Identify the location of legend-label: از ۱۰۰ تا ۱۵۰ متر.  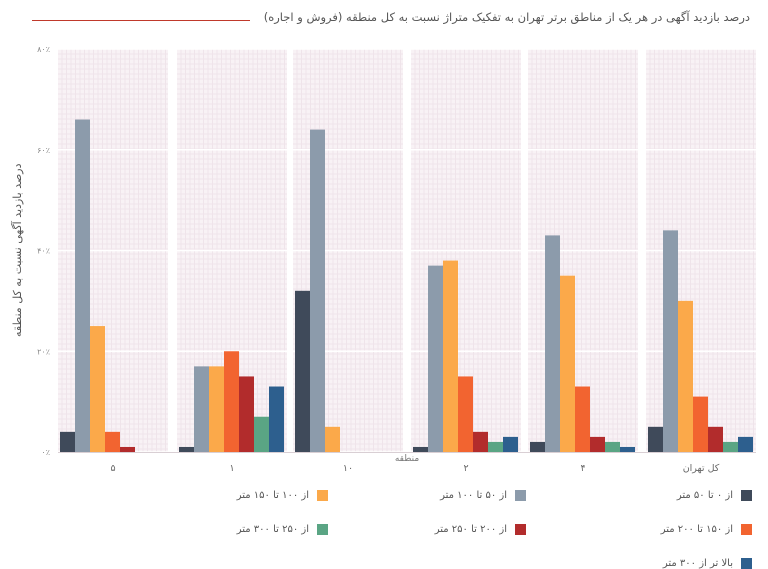
(272, 495).